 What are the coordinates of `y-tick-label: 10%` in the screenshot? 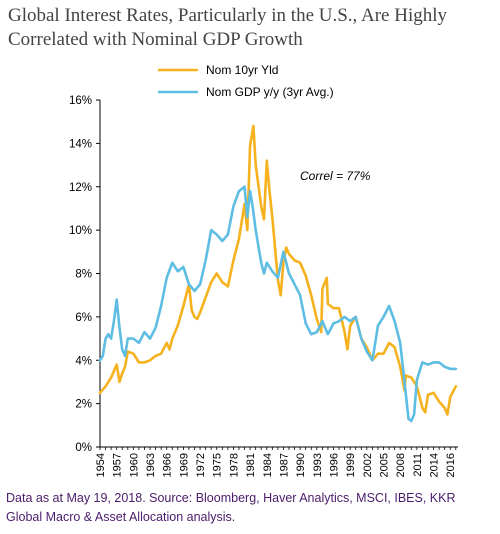 It's located at (80, 231).